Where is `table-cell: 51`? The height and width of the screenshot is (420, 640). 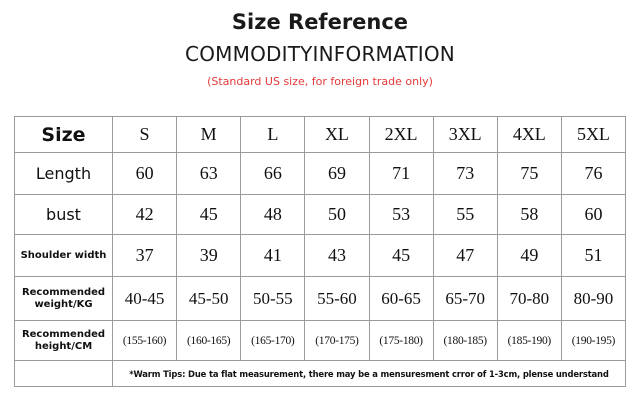 table-cell: 51 is located at coordinates (593, 255).